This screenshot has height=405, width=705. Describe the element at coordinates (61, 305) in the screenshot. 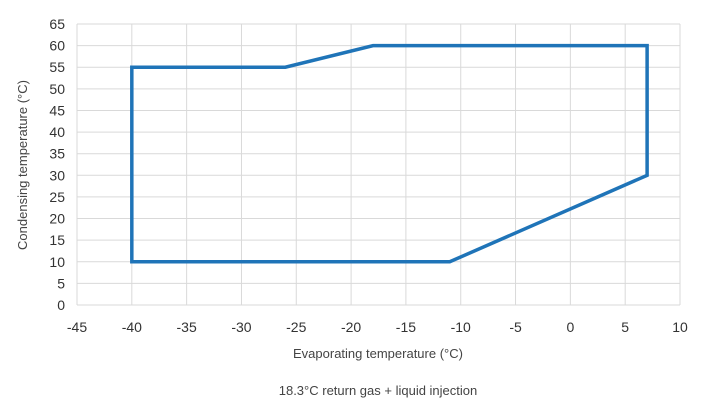

I see `y-tick-label-0: 0` at that location.